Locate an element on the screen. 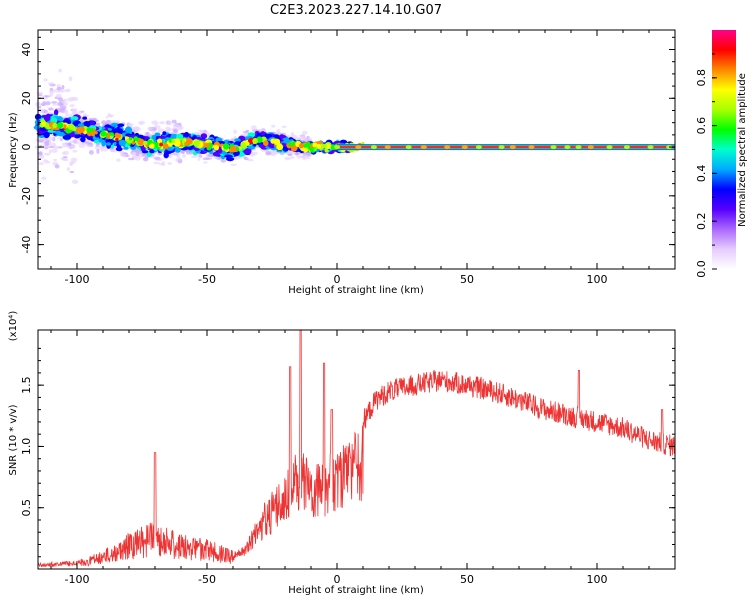 The height and width of the screenshot is (600, 750). x-tick-label: 100 is located at coordinates (597, 579).